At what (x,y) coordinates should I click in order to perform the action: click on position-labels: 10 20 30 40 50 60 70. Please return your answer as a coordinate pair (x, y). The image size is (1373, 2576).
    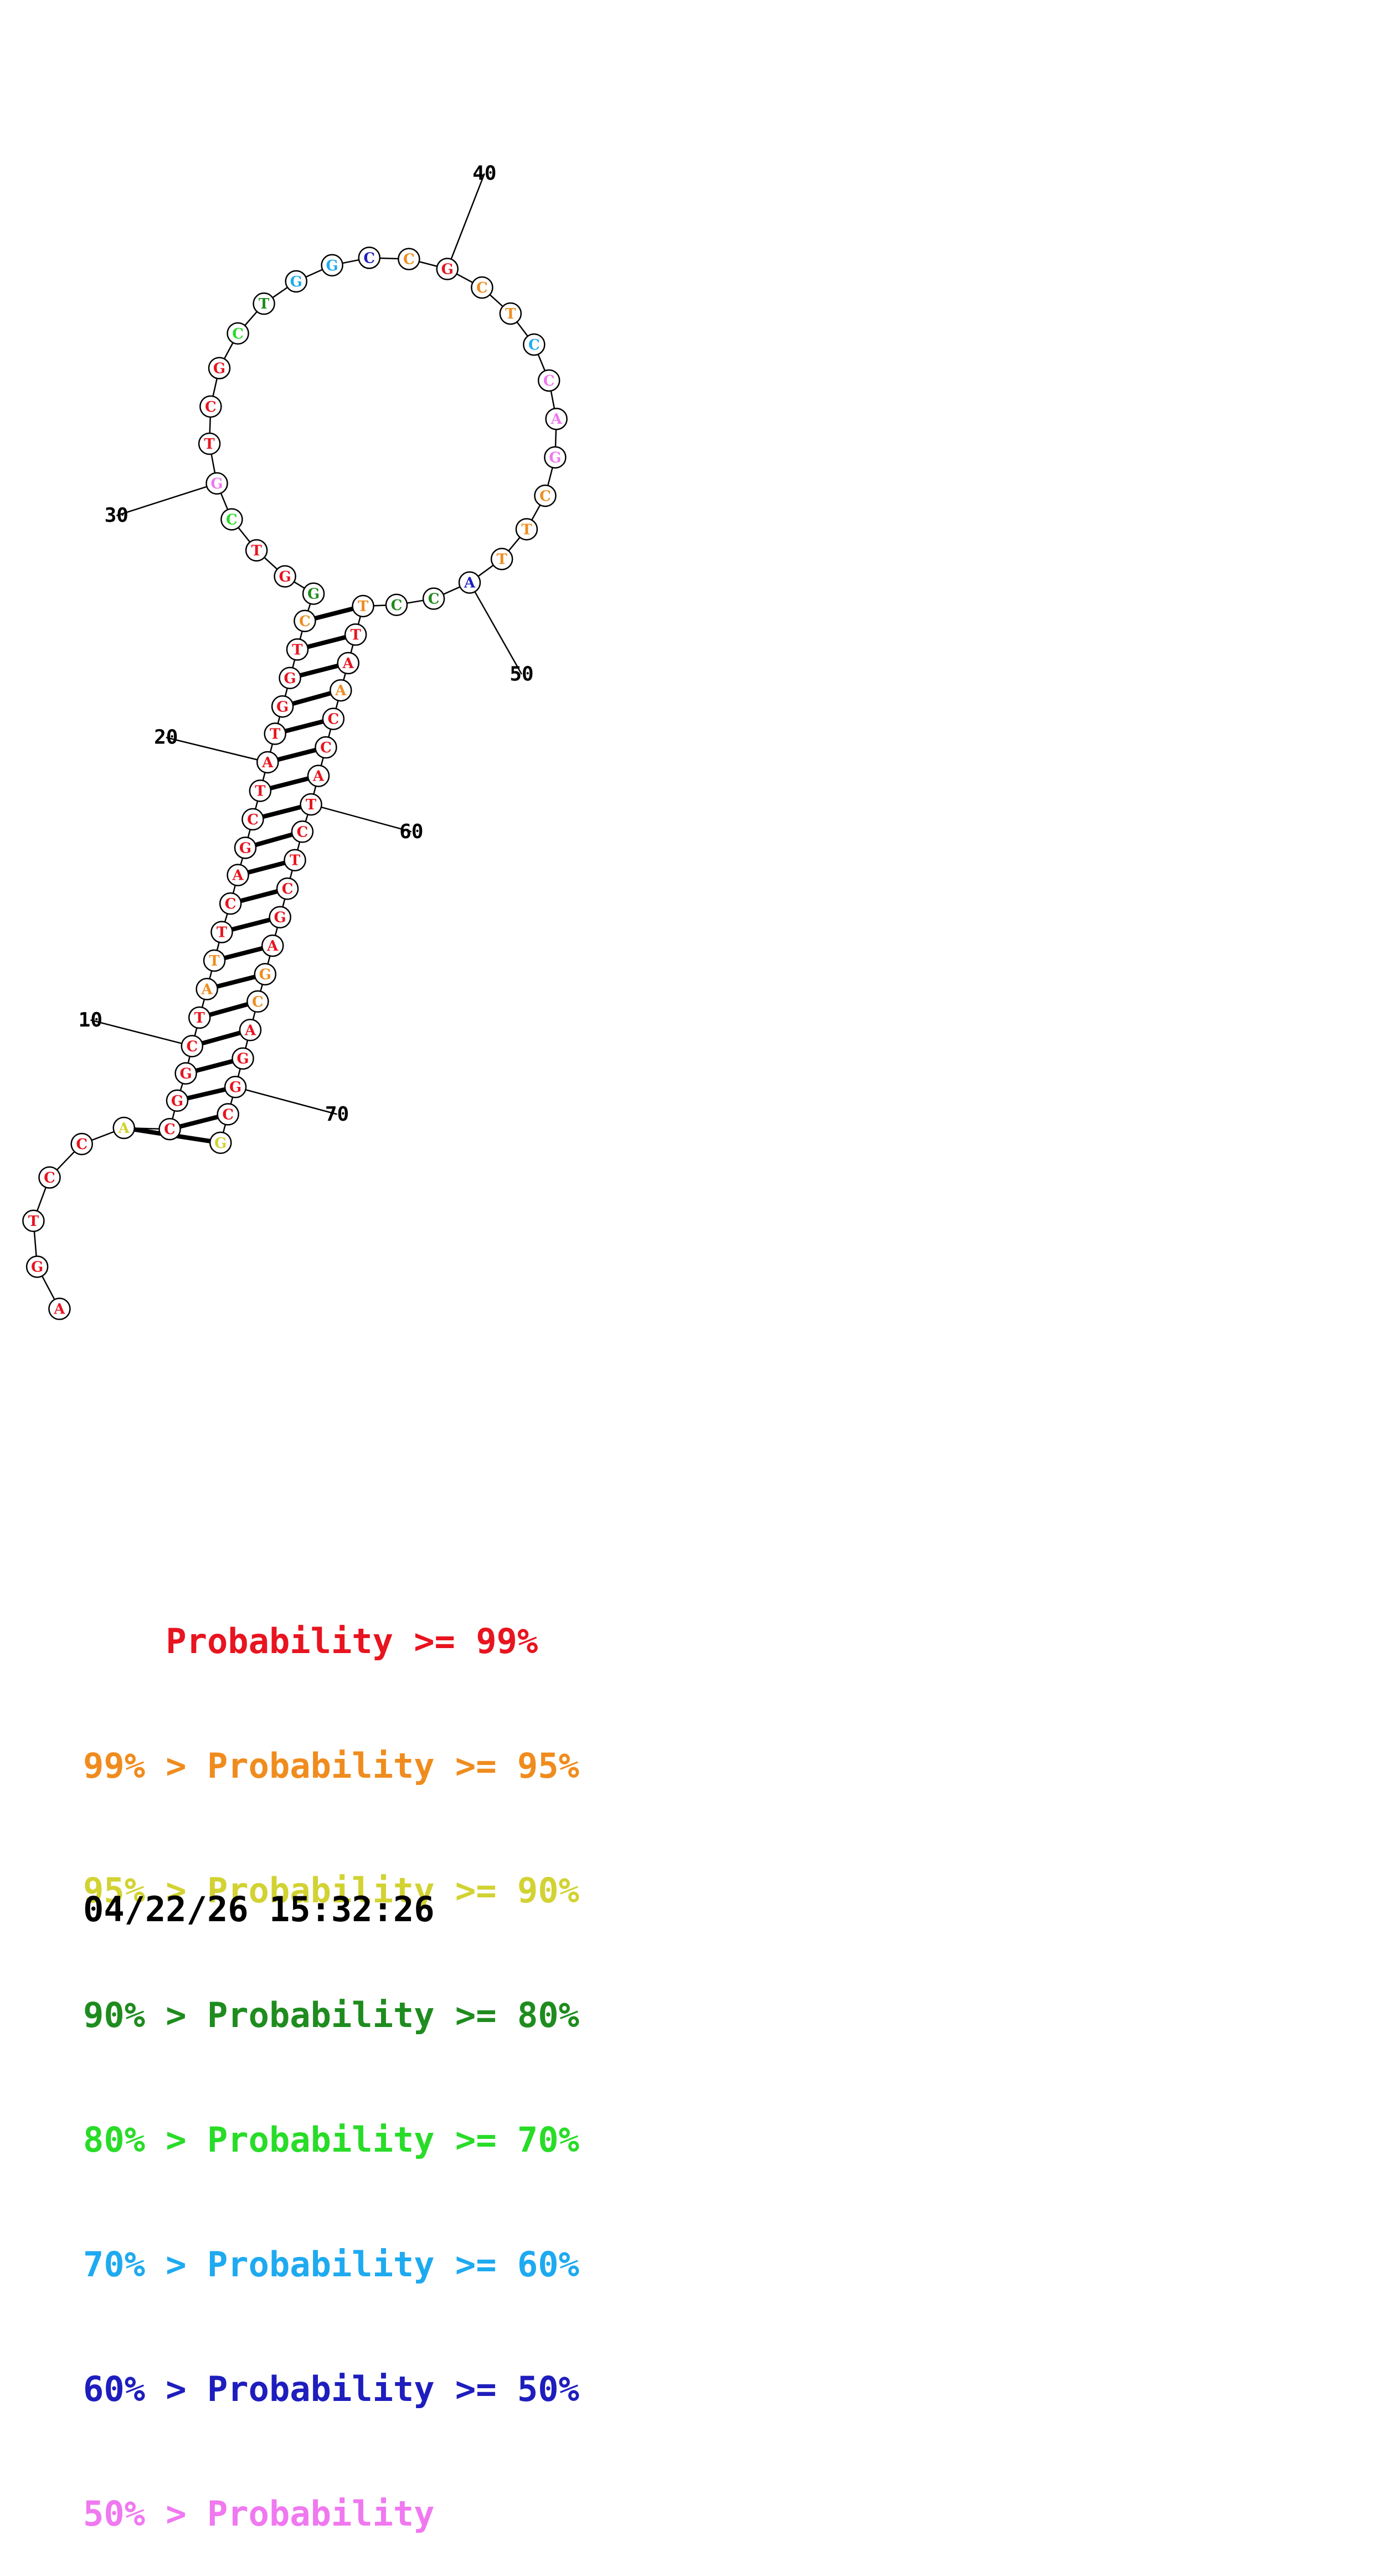
    Looking at the image, I should click on (306, 644).